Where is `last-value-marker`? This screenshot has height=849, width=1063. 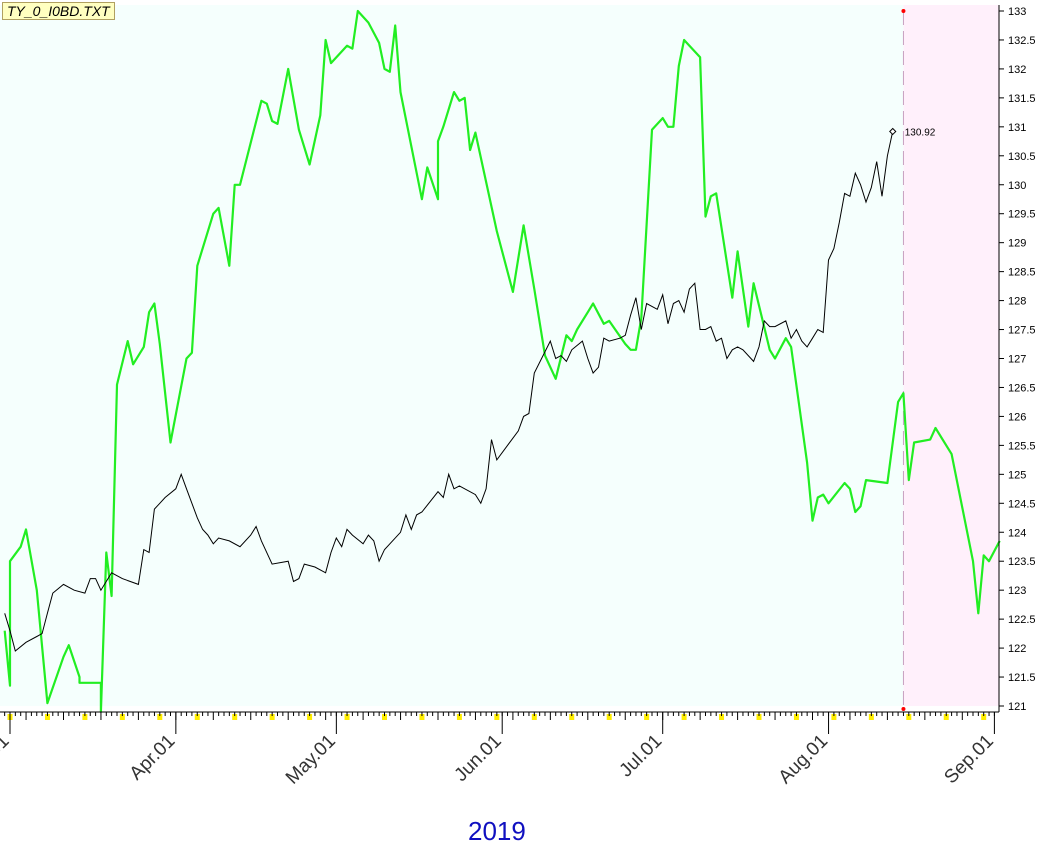
last-value-marker is located at coordinates (893, 131).